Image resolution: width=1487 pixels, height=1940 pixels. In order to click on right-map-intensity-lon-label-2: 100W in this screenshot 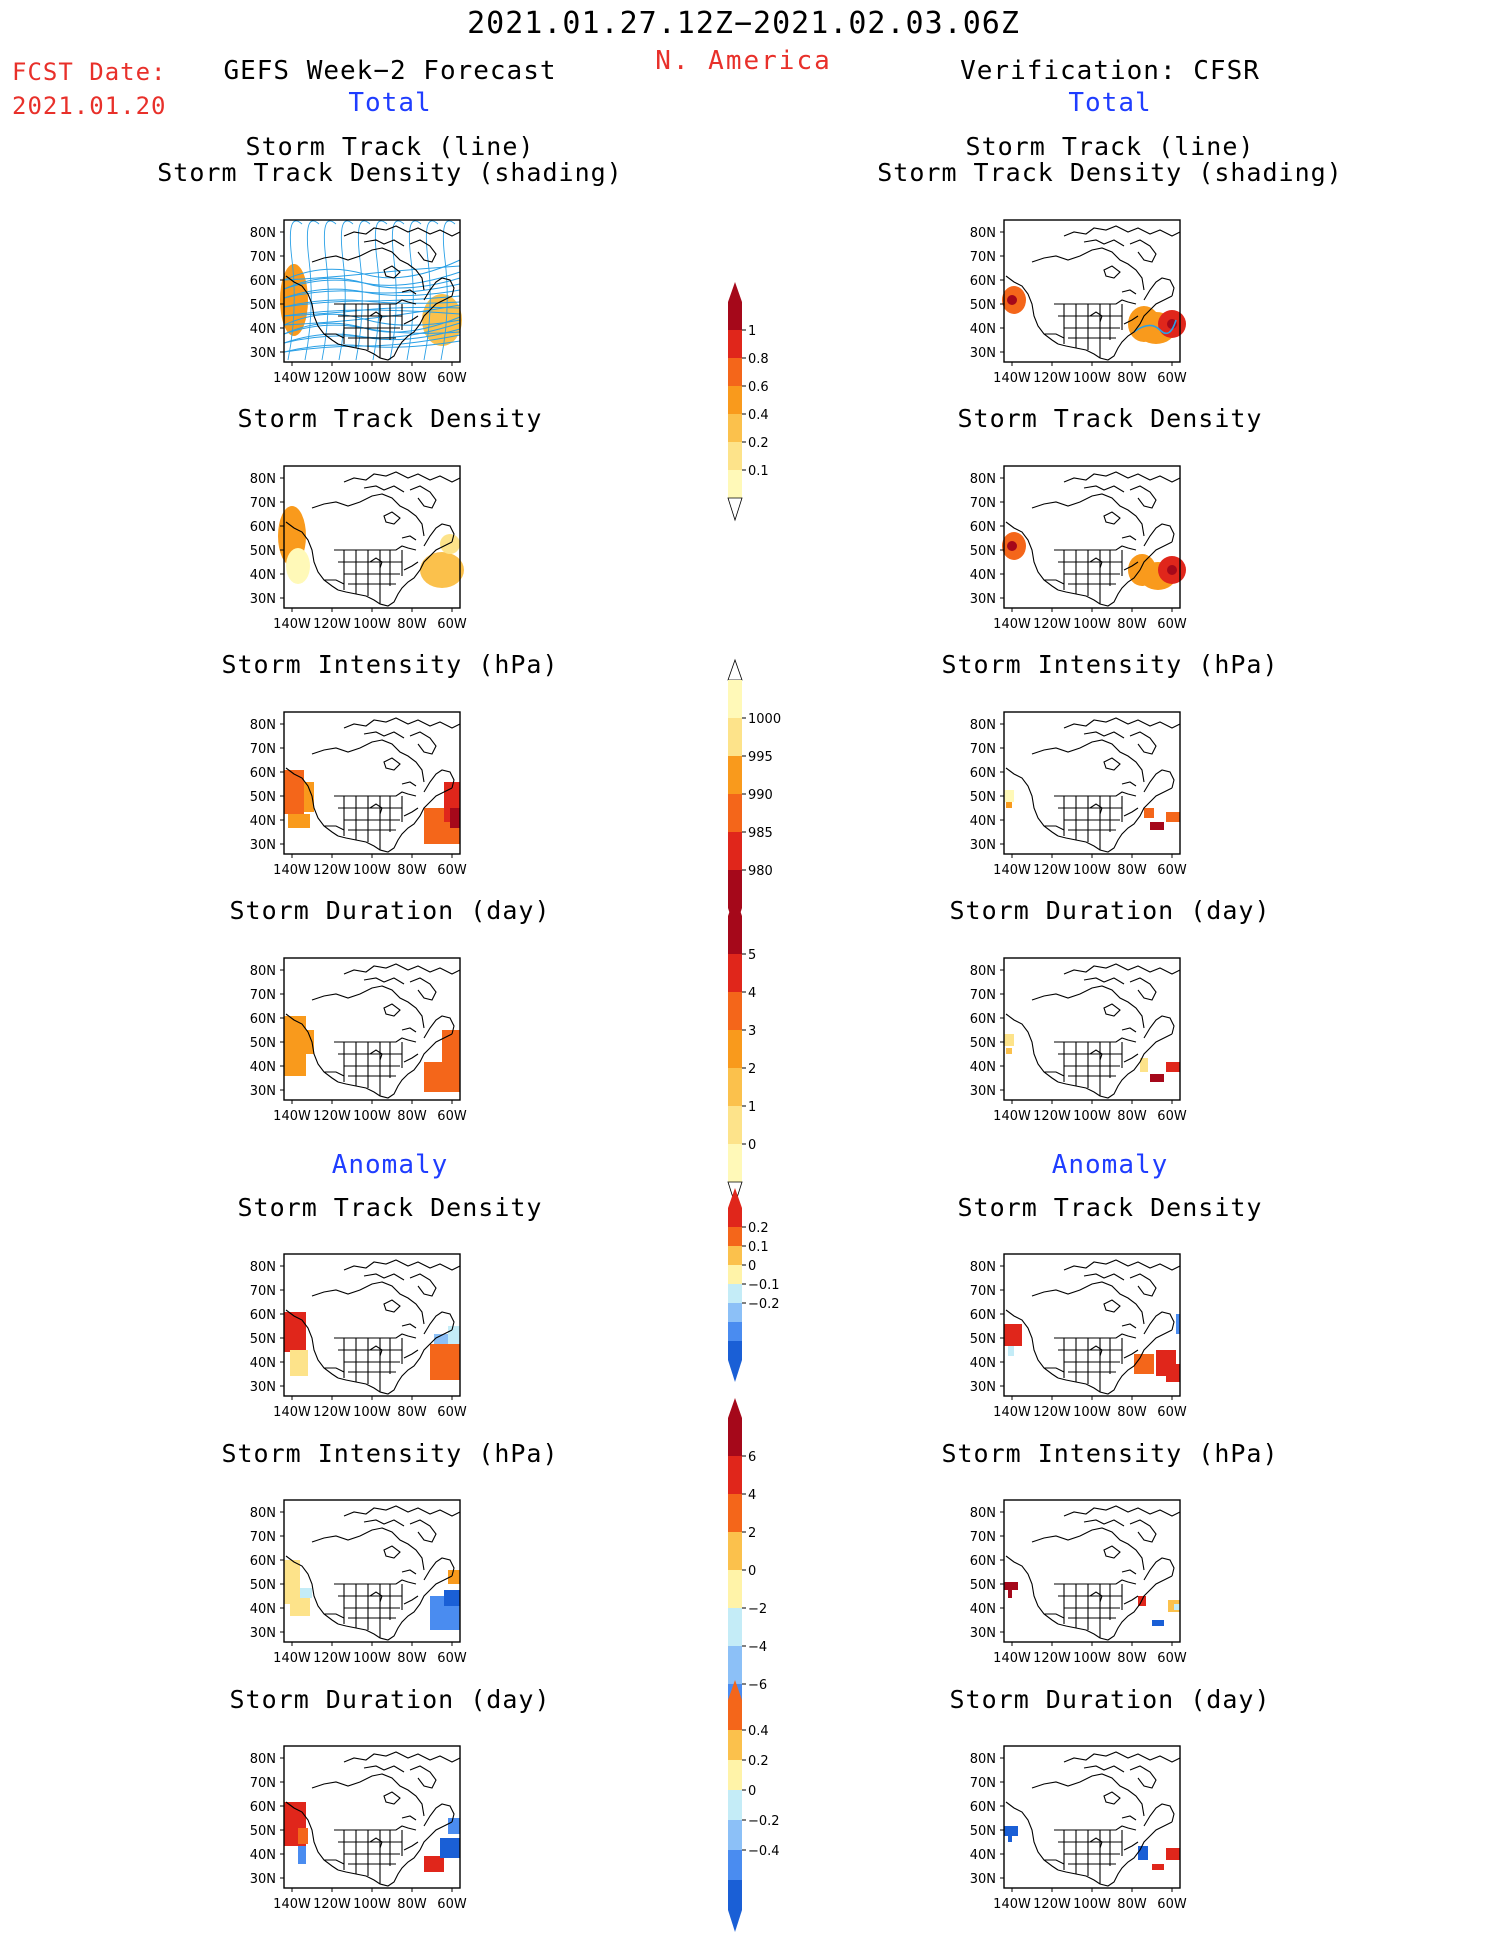, I will do `click(1092, 870)`.